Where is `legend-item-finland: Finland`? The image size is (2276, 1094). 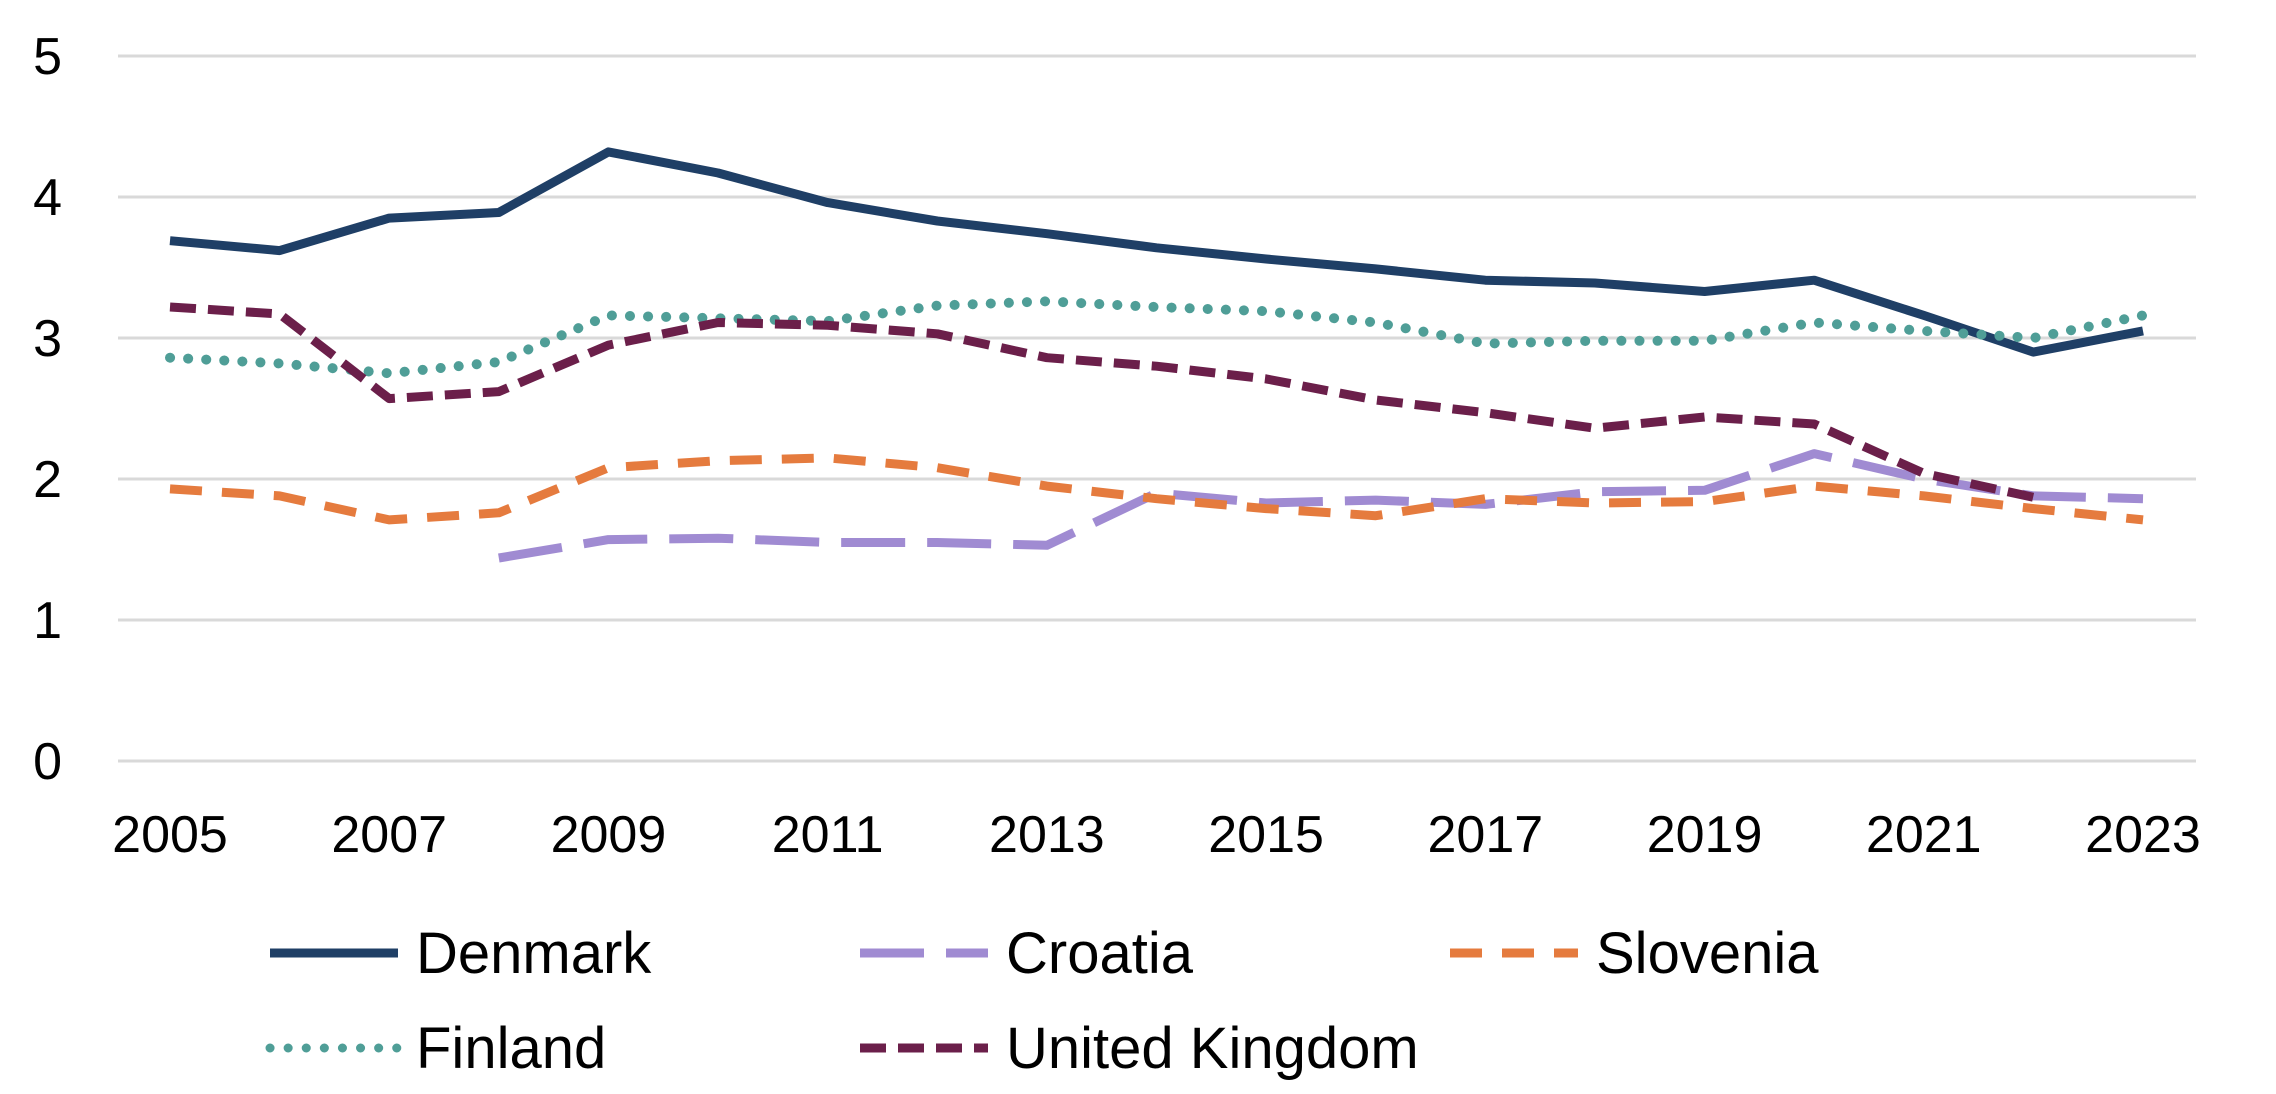
legend-item-finland: Finland is located at coordinates (435, 1048).